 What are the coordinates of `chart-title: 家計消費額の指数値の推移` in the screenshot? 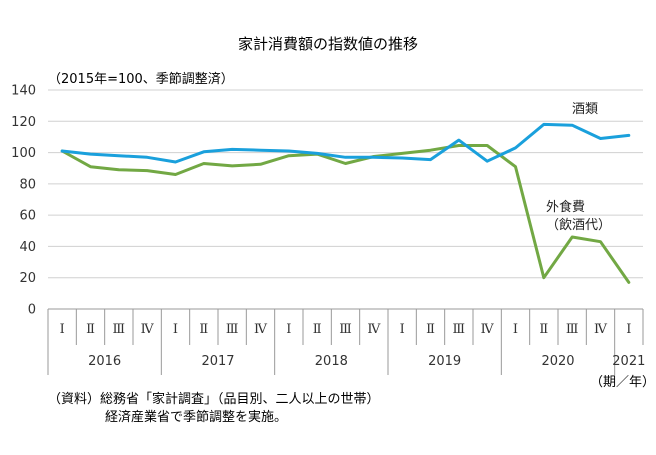 It's located at (328, 44).